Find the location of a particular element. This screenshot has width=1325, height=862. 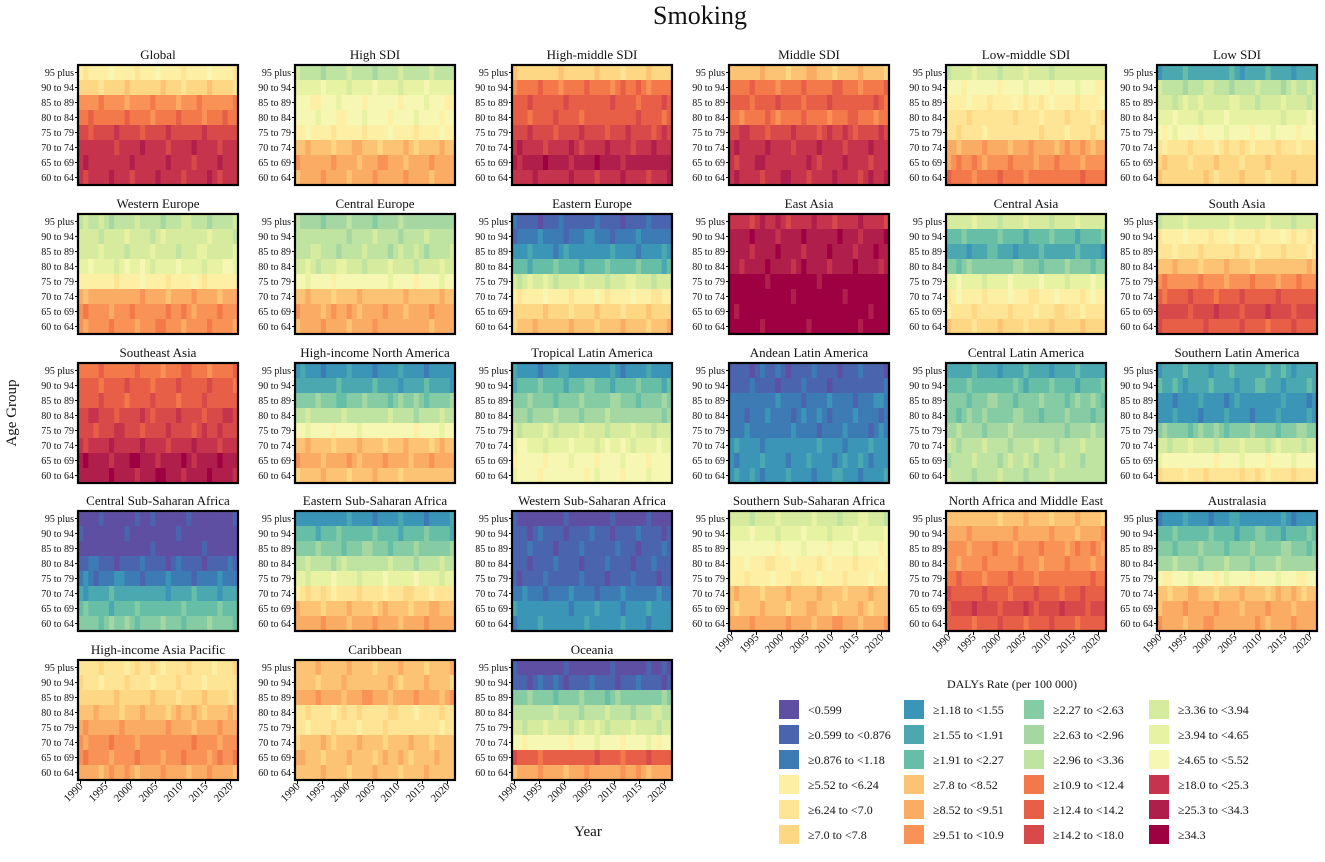

y-tick-label: 65 to 69 is located at coordinates (708, 461).